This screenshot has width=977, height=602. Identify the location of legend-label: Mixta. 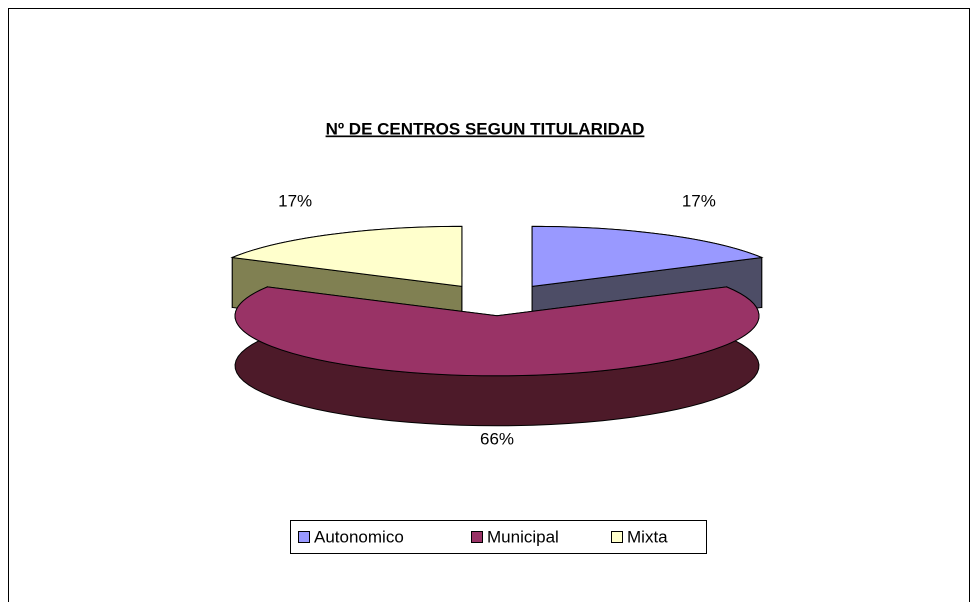
(647, 536).